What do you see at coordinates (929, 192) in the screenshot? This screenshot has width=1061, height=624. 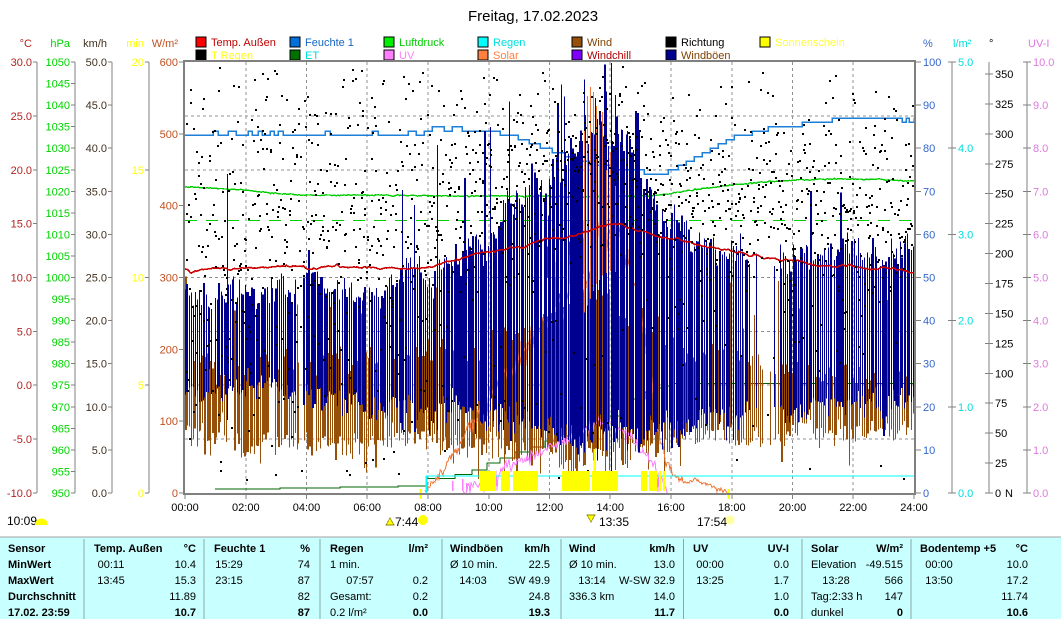 I see `svg-text: 70` at bounding box center [929, 192].